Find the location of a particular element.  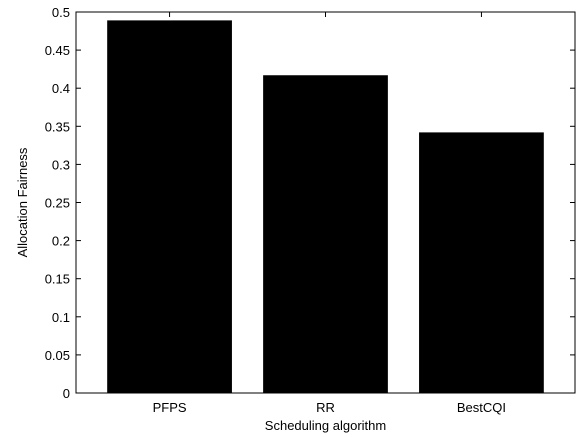

y-tick-label: 0.45 is located at coordinates (57, 50).